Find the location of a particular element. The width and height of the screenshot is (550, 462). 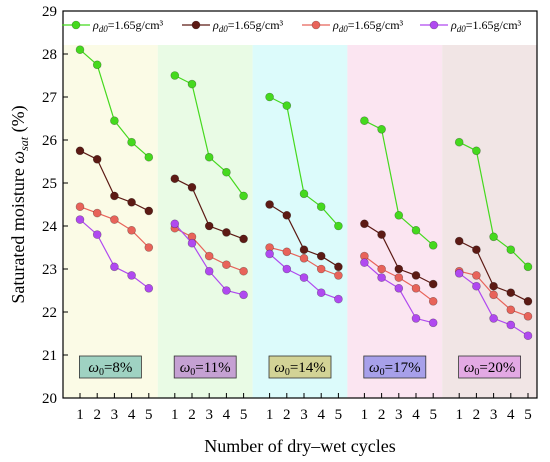

panel-label: ω0=17% is located at coordinates (395, 369).